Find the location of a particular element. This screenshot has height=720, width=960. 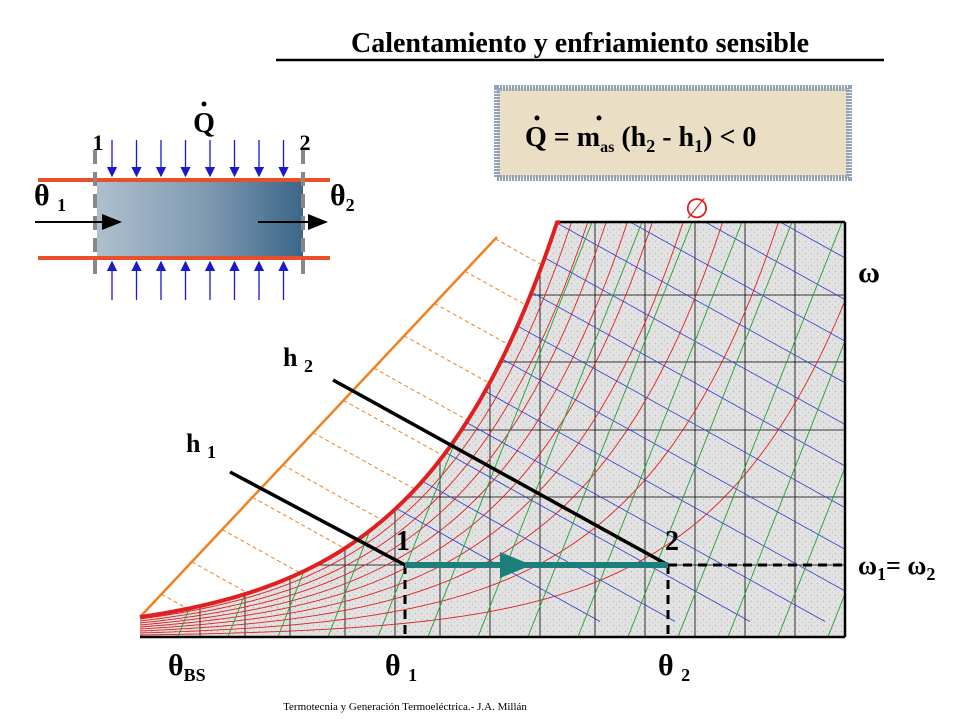

duct is located at coordinates (200, 219).